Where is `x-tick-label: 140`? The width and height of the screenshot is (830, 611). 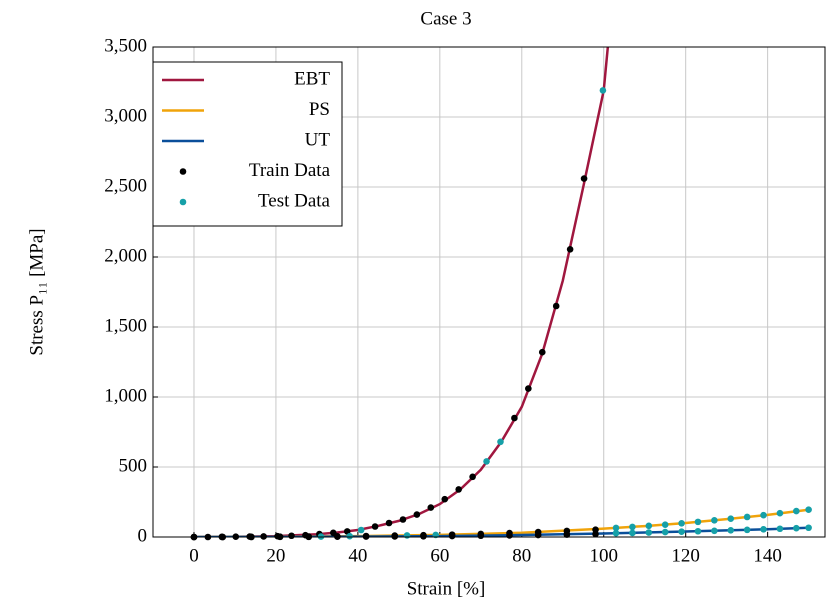 x-tick-label: 140 is located at coordinates (767, 555).